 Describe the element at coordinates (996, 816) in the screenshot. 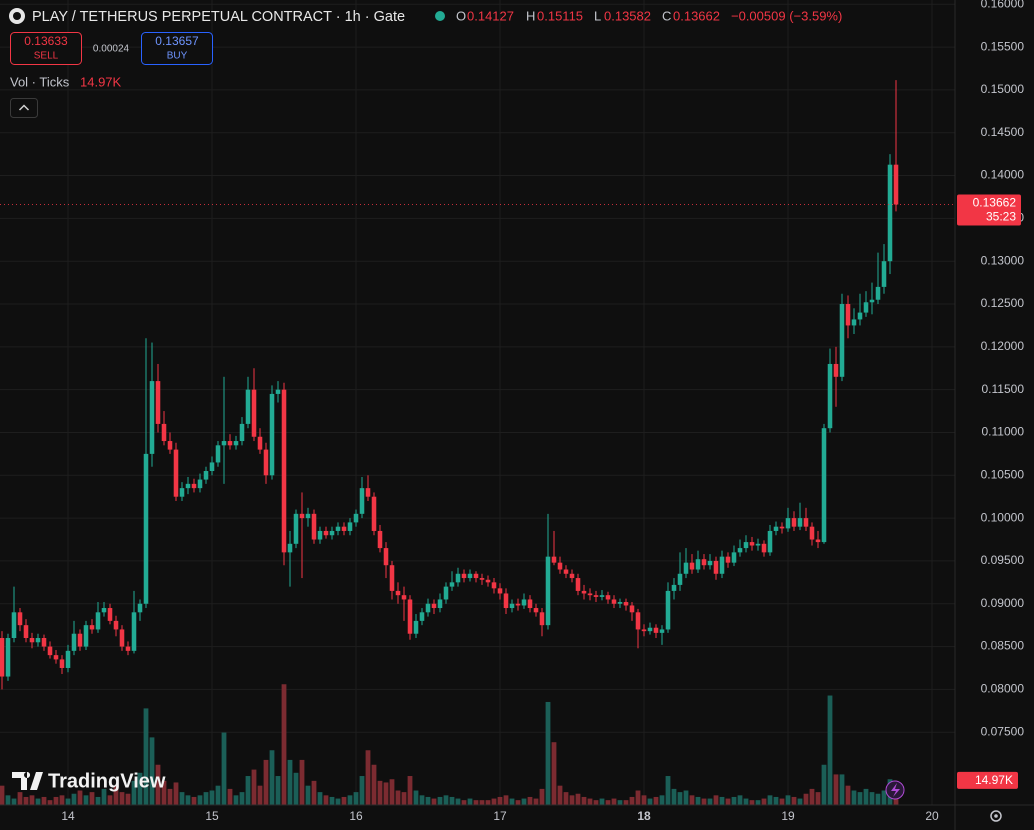

I see `settings-icon` at that location.